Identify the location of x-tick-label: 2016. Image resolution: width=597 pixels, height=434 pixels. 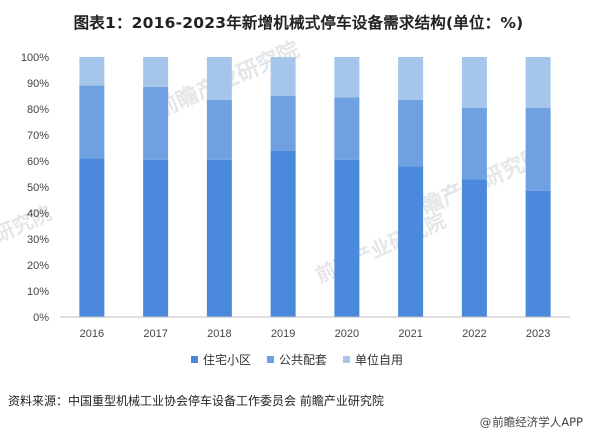
(92, 334).